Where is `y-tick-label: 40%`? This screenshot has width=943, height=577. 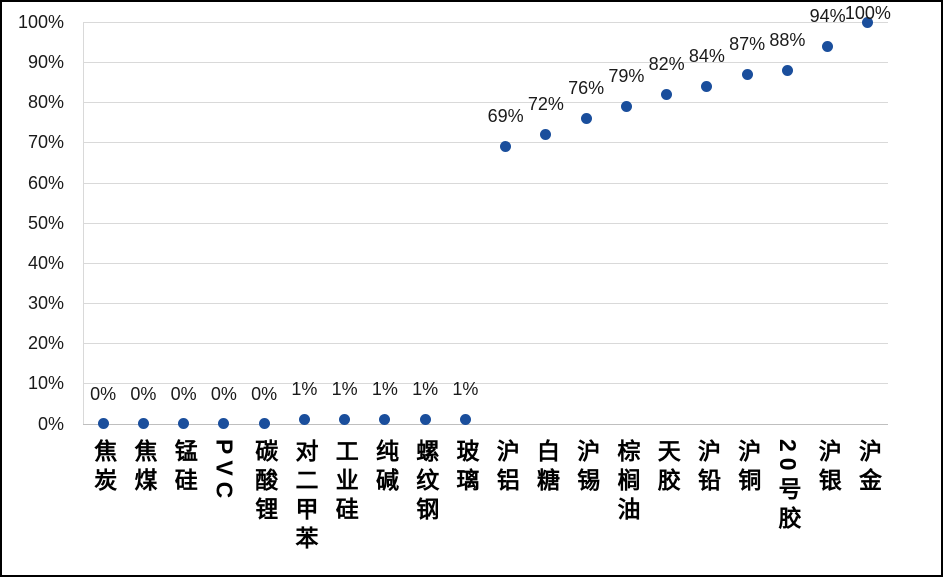
y-tick-label: 40% is located at coordinates (45, 262).